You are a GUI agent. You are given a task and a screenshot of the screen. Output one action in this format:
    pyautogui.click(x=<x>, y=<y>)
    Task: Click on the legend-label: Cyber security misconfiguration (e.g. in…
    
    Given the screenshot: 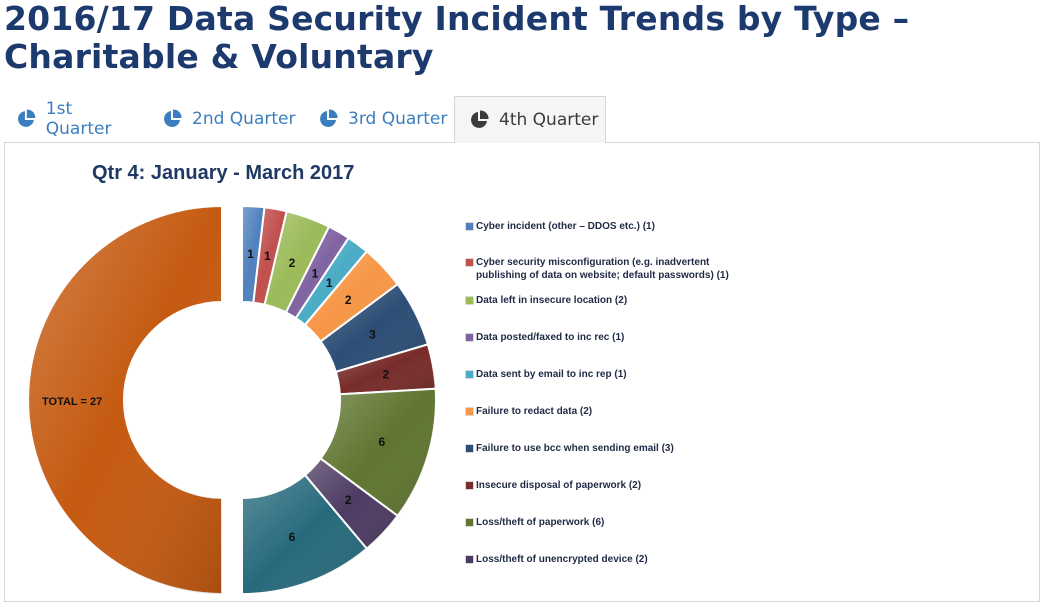 What is the action you would take?
    pyautogui.click(x=602, y=269)
    